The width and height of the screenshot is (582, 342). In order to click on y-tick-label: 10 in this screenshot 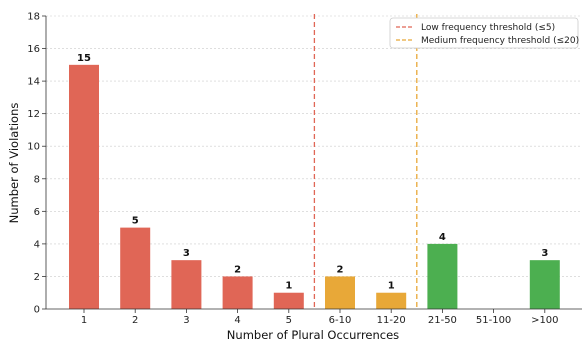, I will do `click(33, 147)`.